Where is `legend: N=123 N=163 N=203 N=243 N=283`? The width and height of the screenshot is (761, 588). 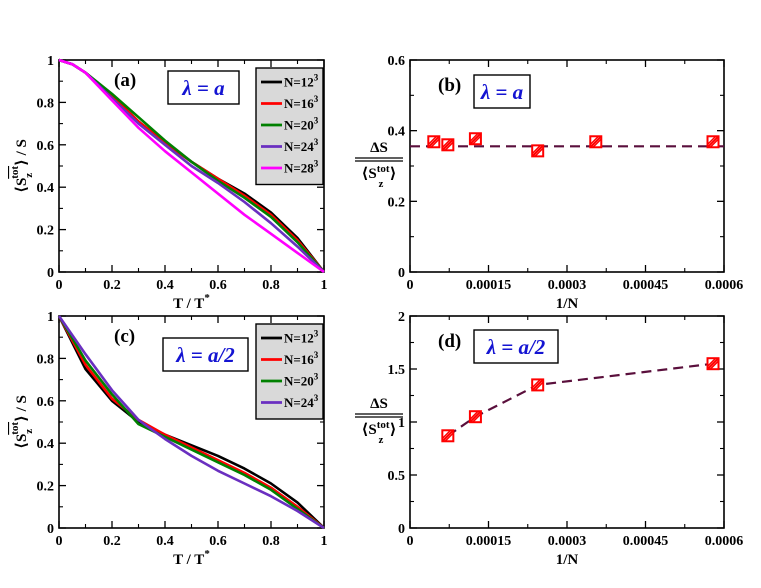 legend: N=123 N=163 N=203 N=243 N=283 is located at coordinates (289, 126).